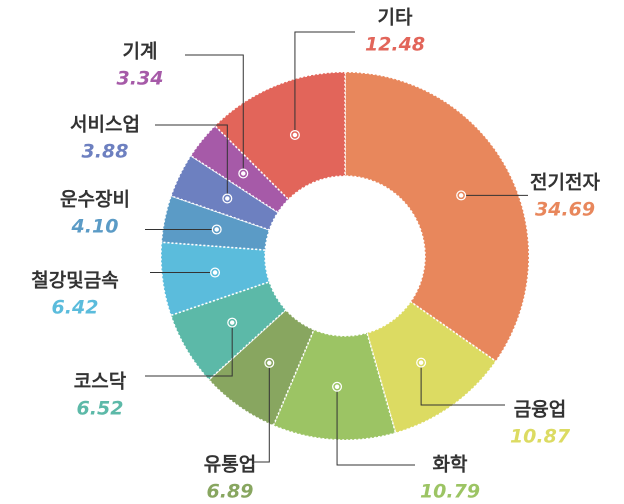 The width and height of the screenshot is (624, 504). I want to click on category-label: 철강및금속, so click(74, 281).